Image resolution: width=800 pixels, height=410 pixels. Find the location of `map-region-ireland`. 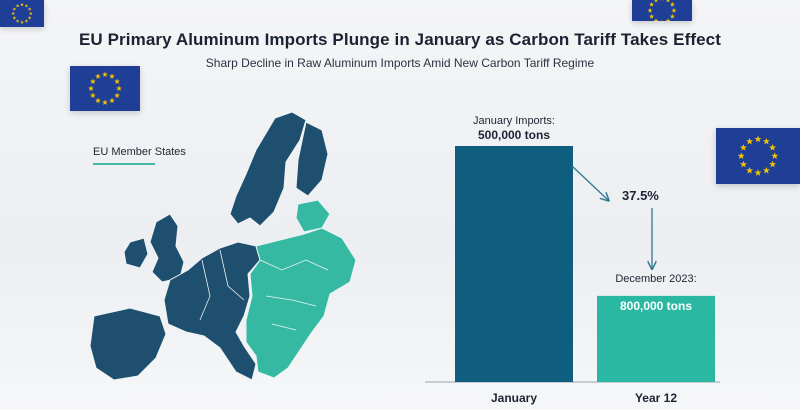

map-region-ireland is located at coordinates (136, 253).